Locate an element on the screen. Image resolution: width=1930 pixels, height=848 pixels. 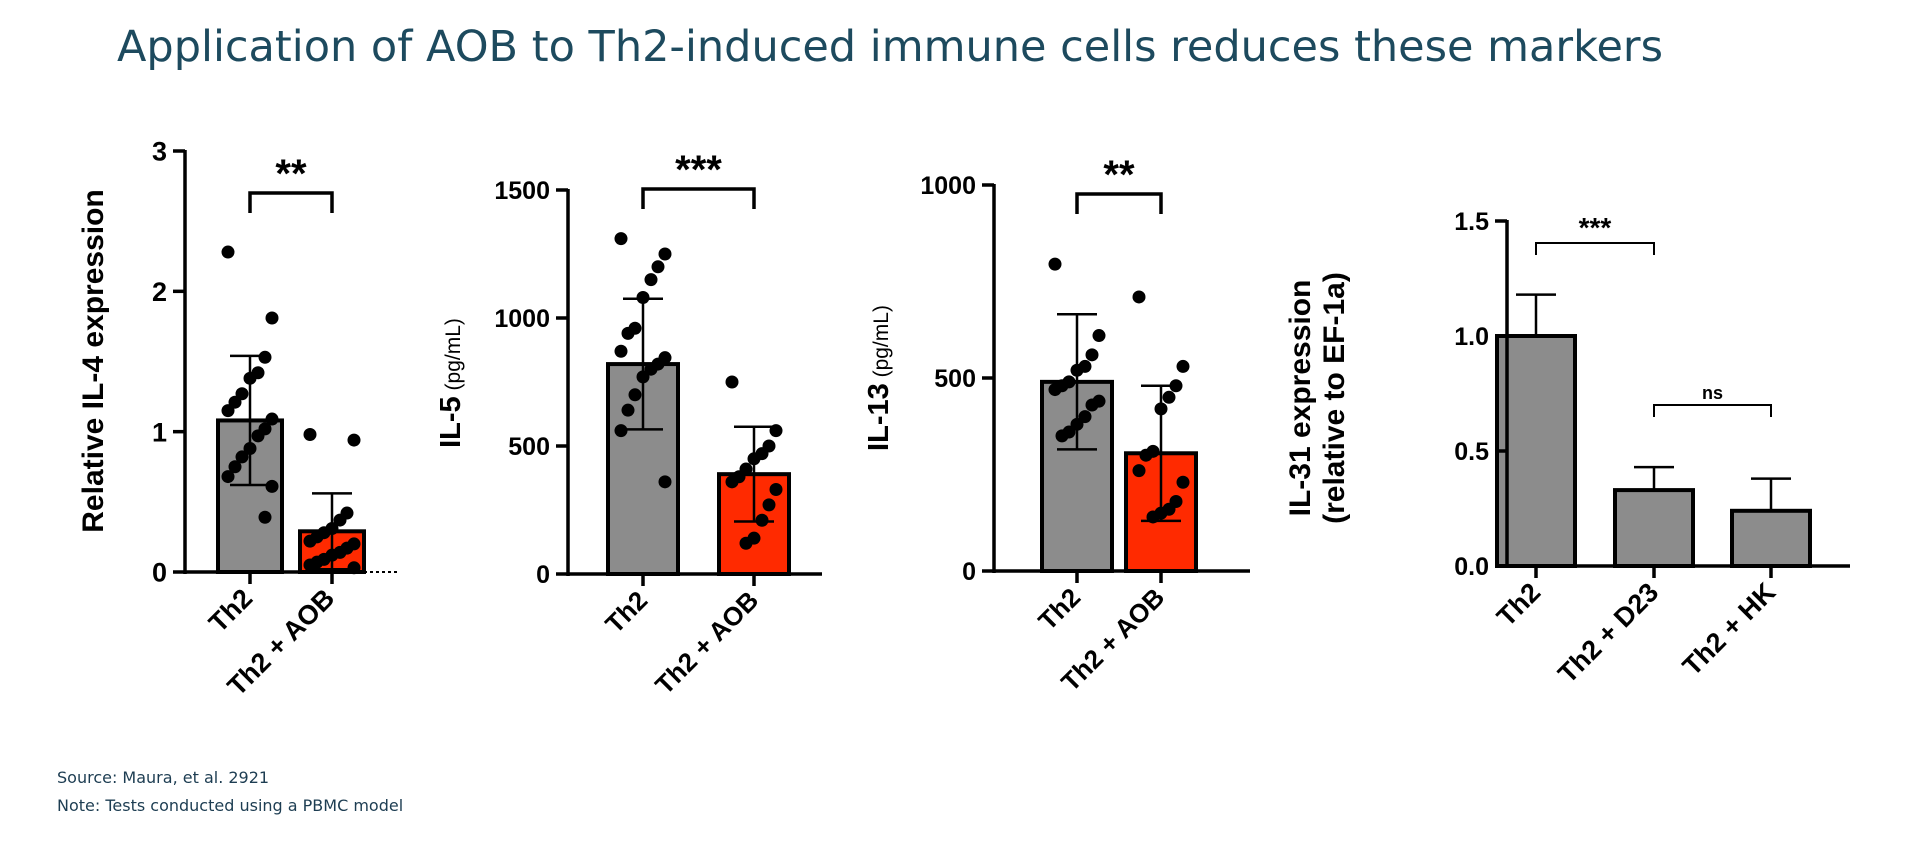
y-axis-label-main: IL-13 is located at coordinates (879, 417).